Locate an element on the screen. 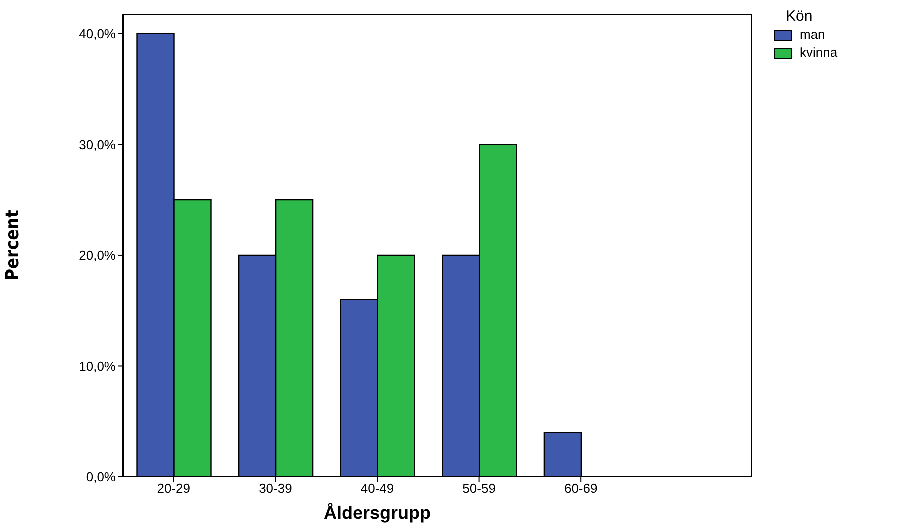 The height and width of the screenshot is (527, 898). x-axis-title: Åldersgrupp is located at coordinates (378, 513).